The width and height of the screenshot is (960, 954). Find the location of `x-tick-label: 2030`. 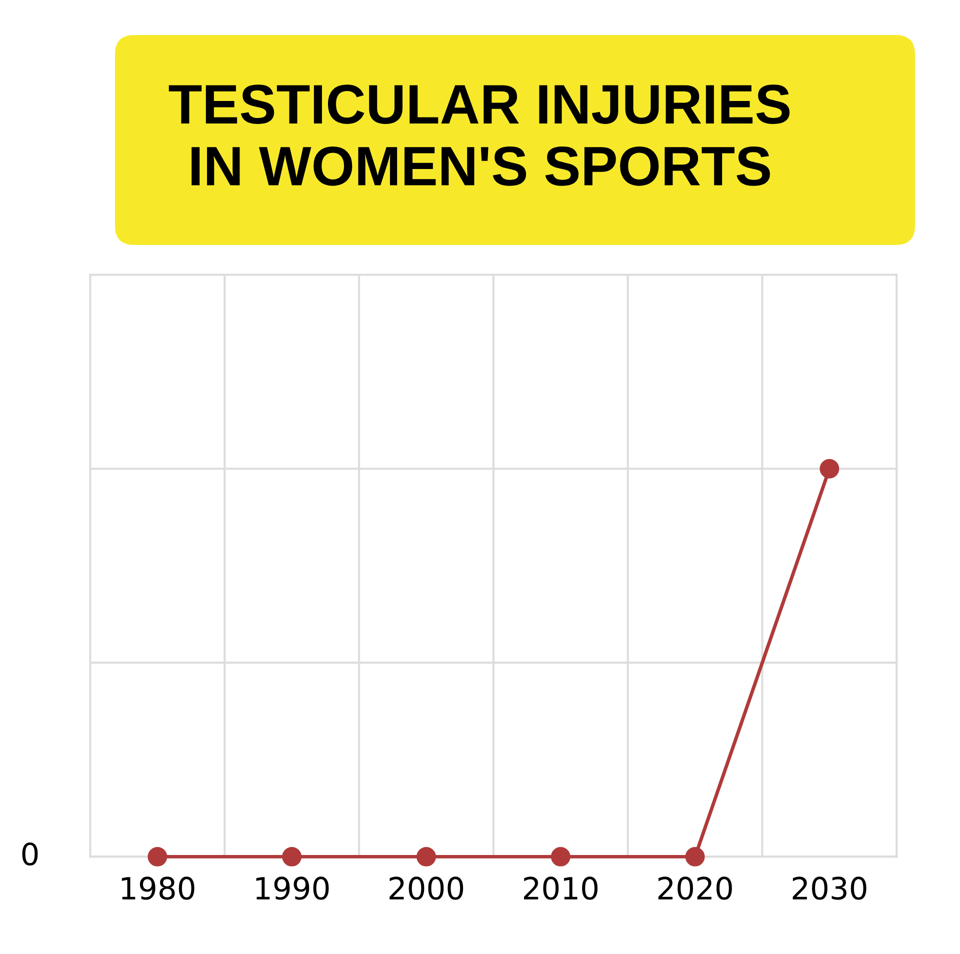

x-tick-label: 2030 is located at coordinates (829, 888).